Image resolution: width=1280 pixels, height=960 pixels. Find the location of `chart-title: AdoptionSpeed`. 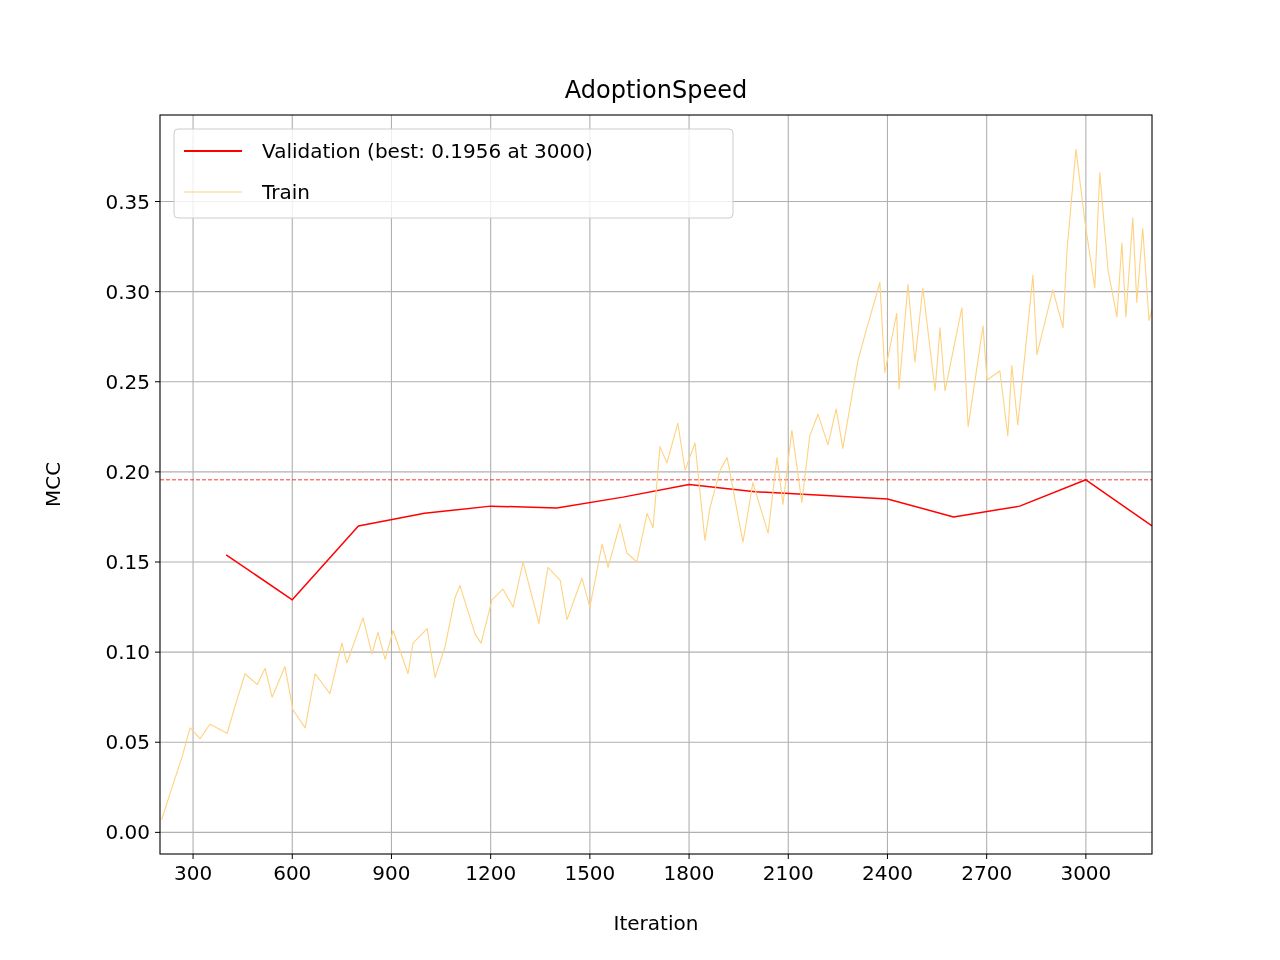

chart-title: AdoptionSpeed is located at coordinates (656, 90).